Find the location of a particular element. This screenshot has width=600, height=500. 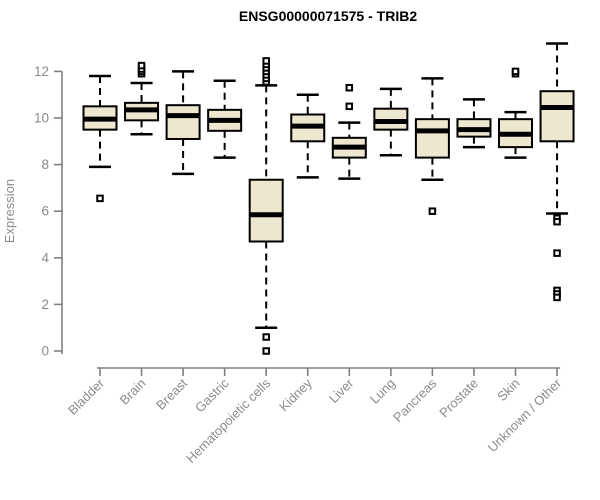

boxplot-bladder is located at coordinates (100, 138).